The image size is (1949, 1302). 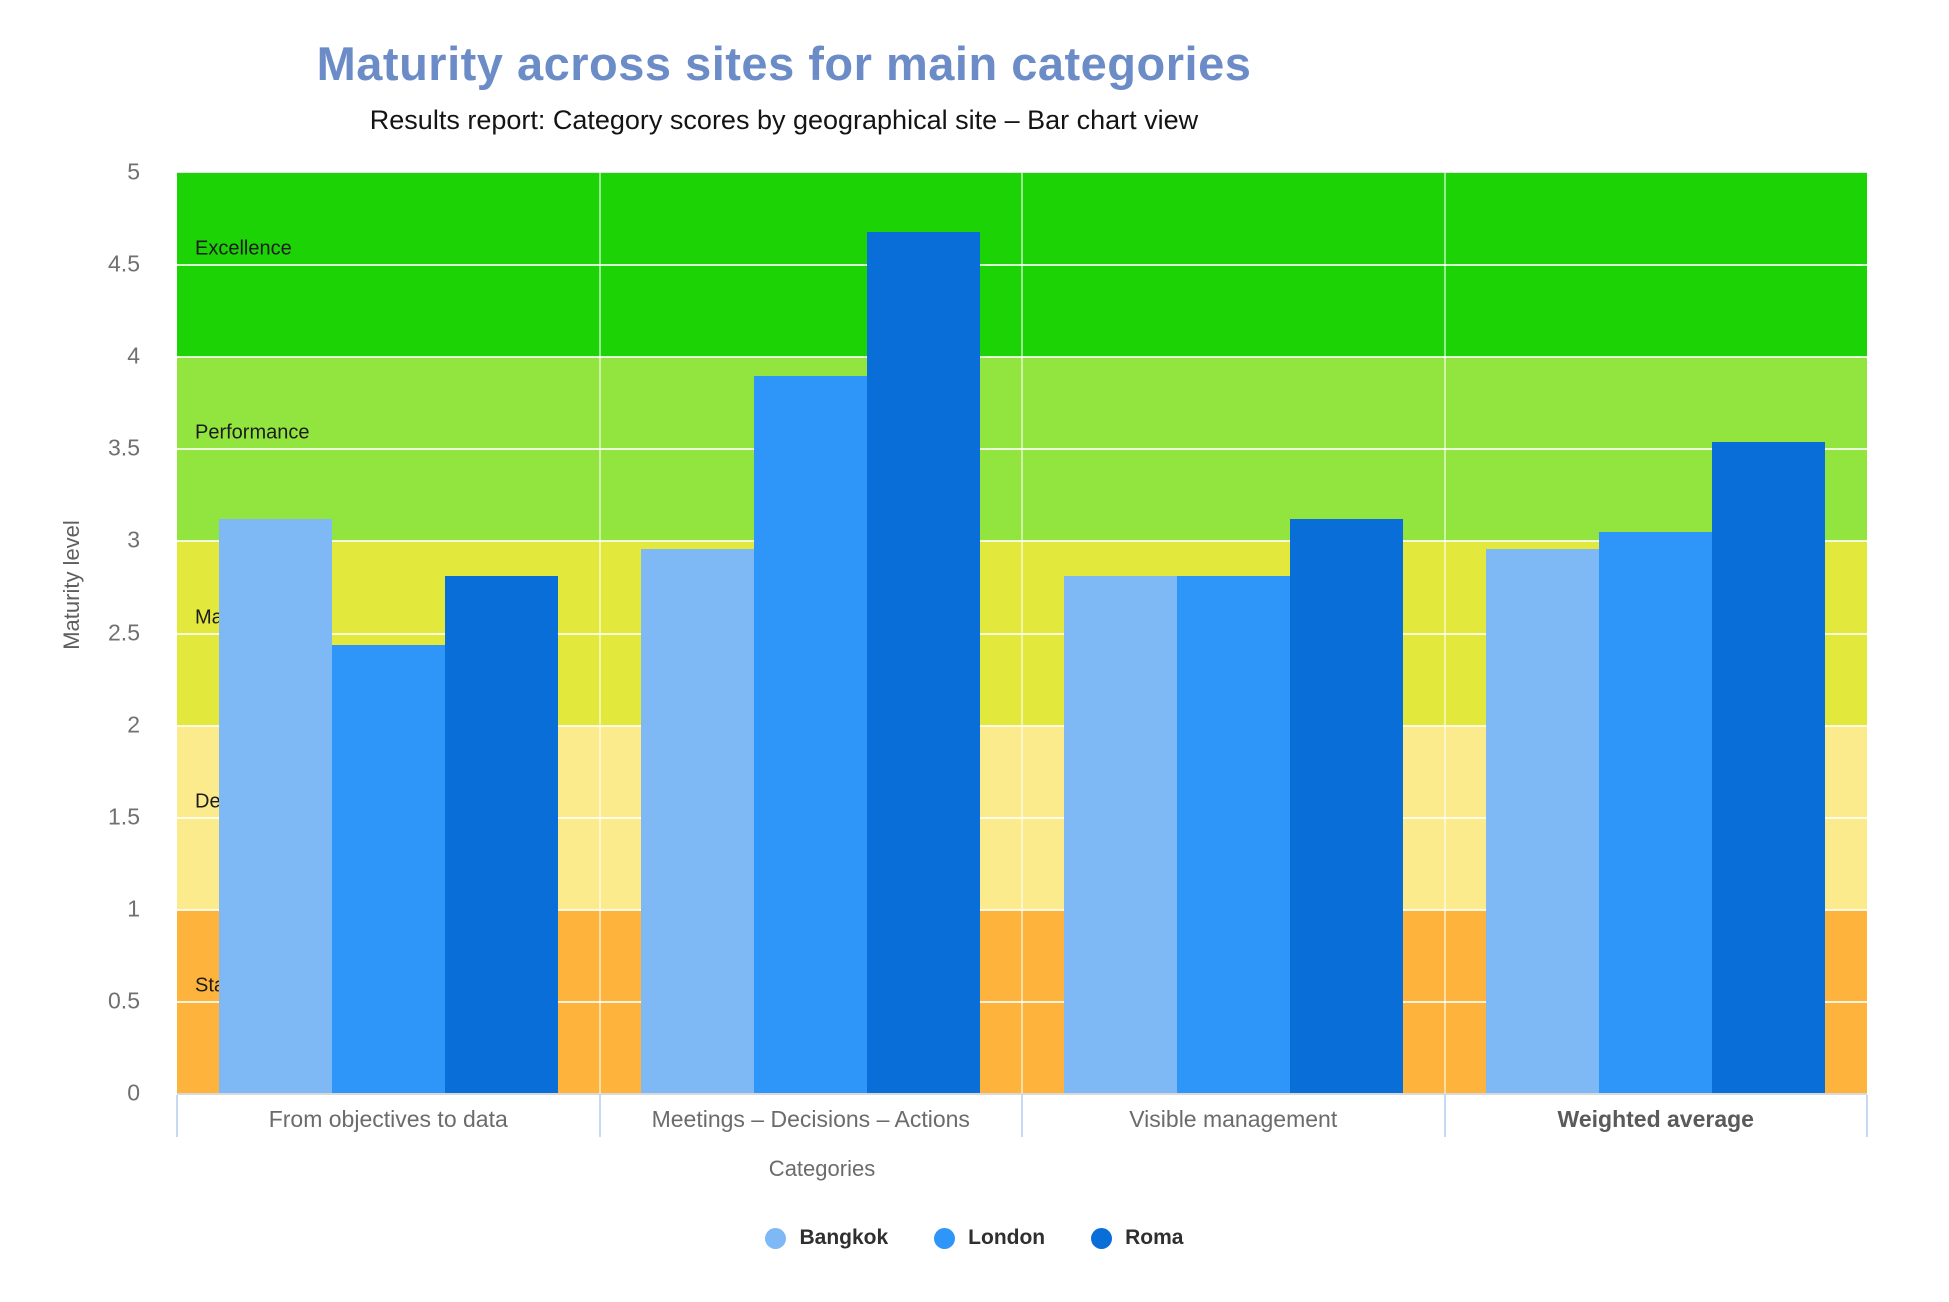 What do you see at coordinates (133, 171) in the screenshot?
I see `y-tick-label: 5` at bounding box center [133, 171].